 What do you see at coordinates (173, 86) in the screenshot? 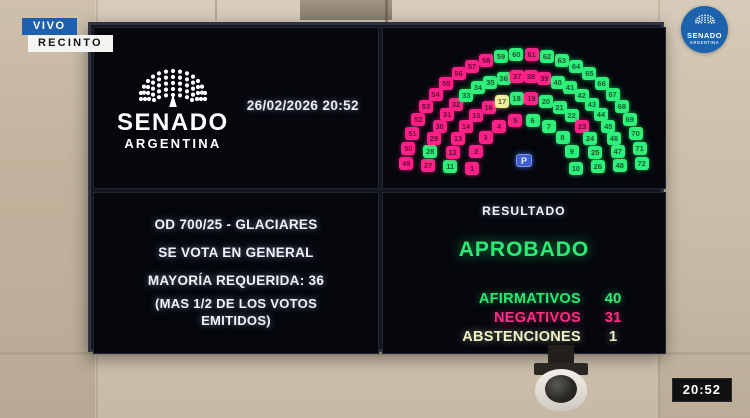
I see `senate-dome-icon` at bounding box center [173, 86].